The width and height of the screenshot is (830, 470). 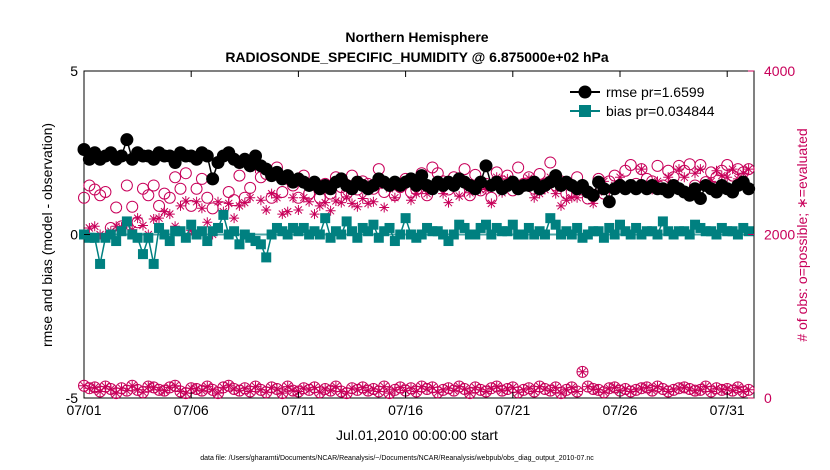 I want to click on obs-evaluated-low-group, so click(x=416, y=382).